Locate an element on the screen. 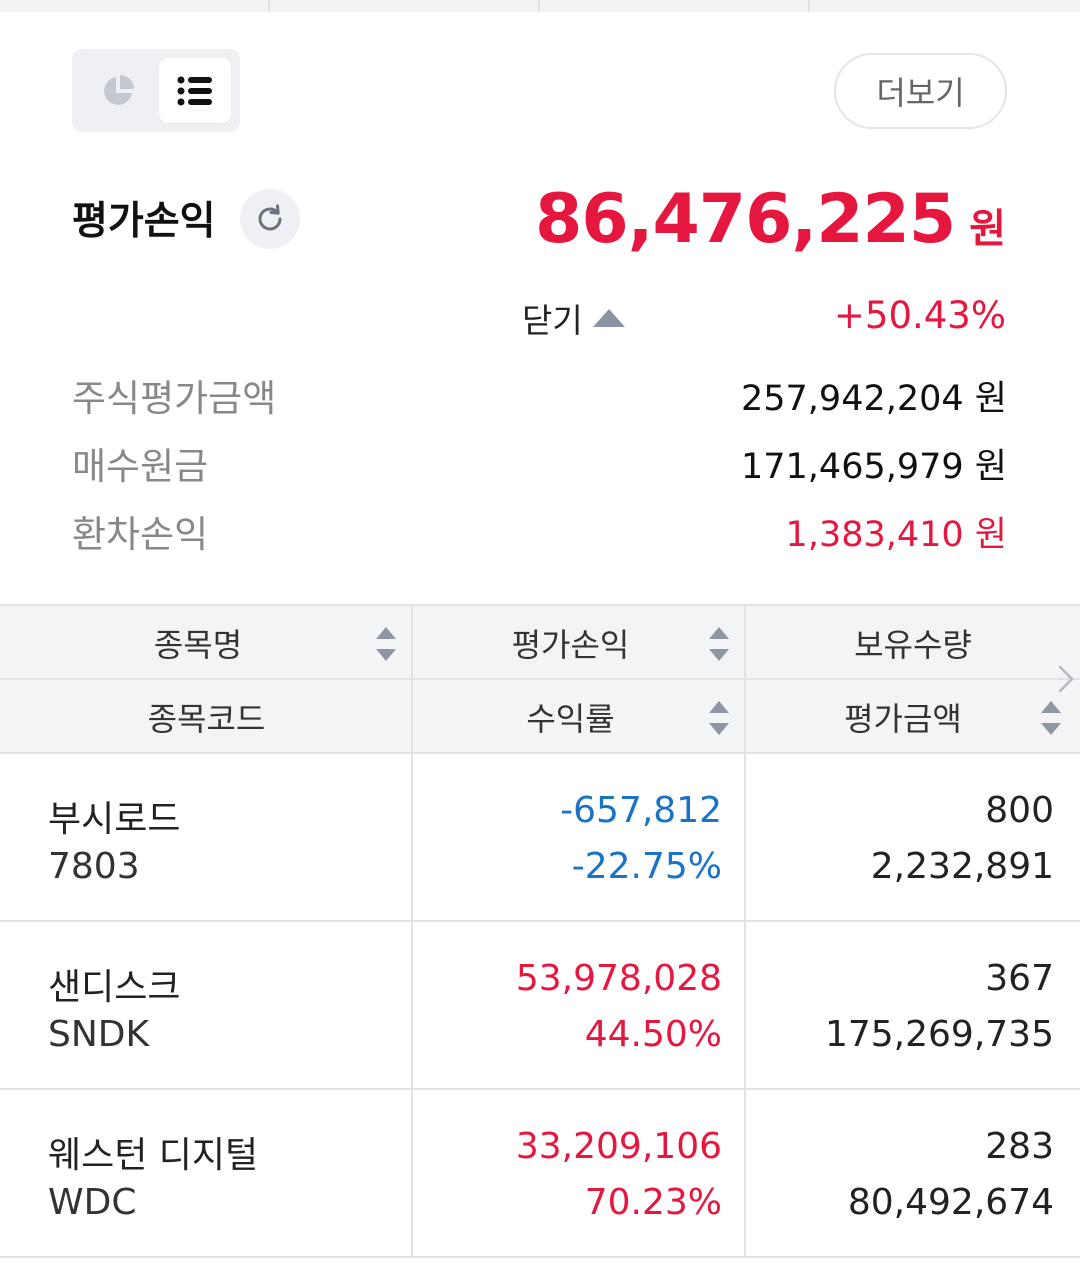 Image resolution: width=1080 pixels, height=1274 pixels. header-label: 종목명 is located at coordinates (198, 645).